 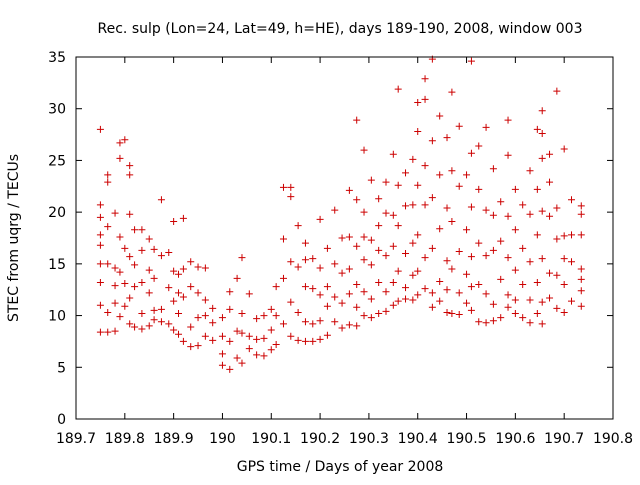 What do you see at coordinates (57, 317) in the screenshot?
I see `y-tick-label: 10` at bounding box center [57, 317].